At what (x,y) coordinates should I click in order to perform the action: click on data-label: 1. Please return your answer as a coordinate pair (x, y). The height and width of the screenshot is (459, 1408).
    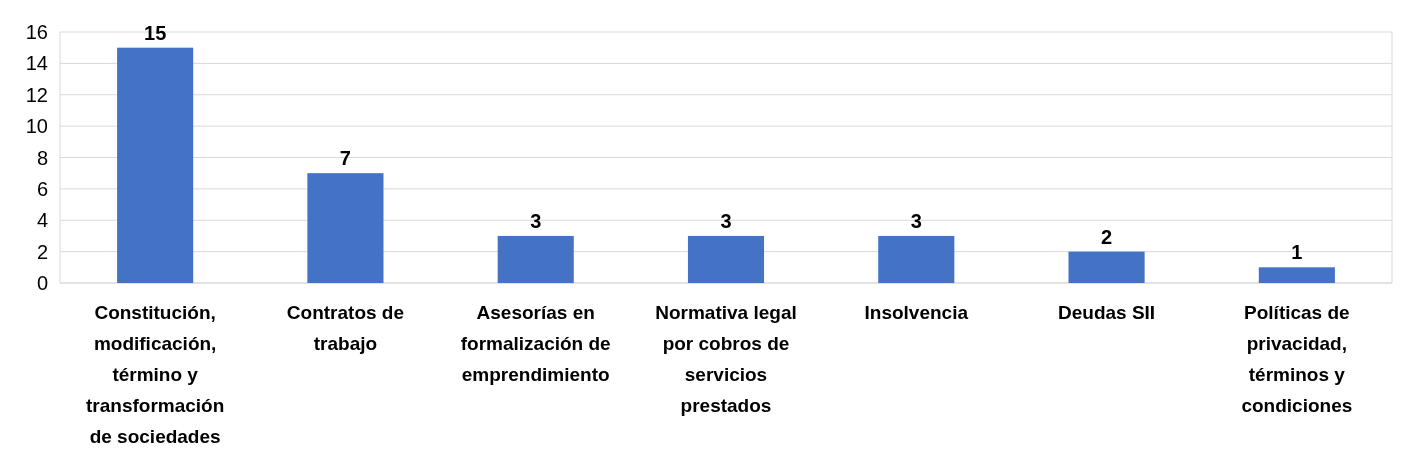
    Looking at the image, I should click on (1297, 252).